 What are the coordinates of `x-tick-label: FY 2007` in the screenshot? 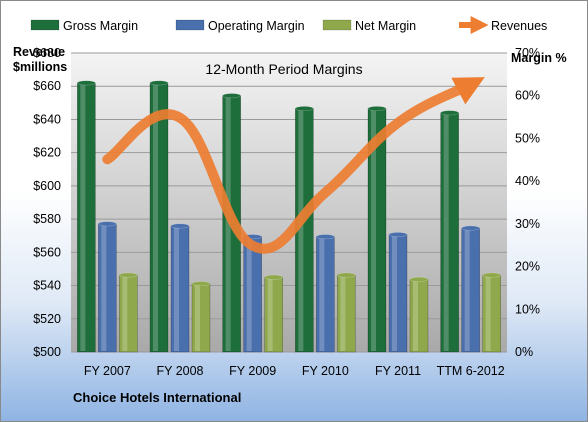 It's located at (107, 371).